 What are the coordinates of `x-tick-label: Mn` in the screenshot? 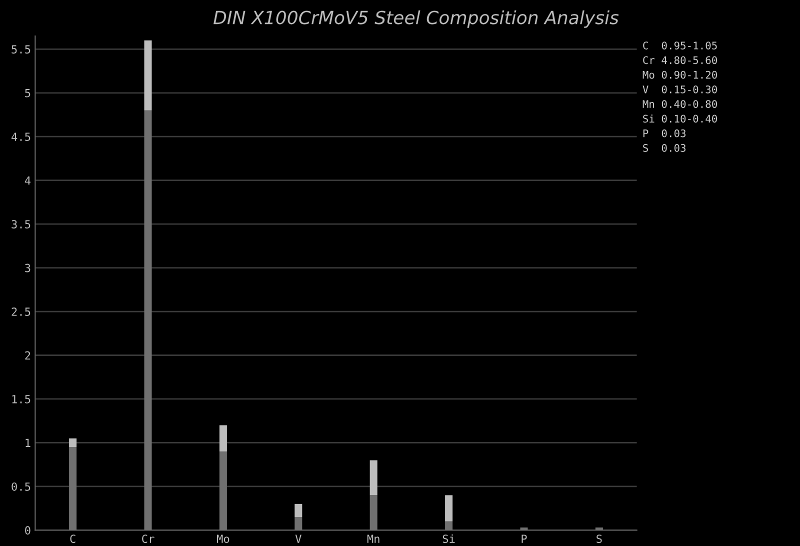 It's located at (373, 538).